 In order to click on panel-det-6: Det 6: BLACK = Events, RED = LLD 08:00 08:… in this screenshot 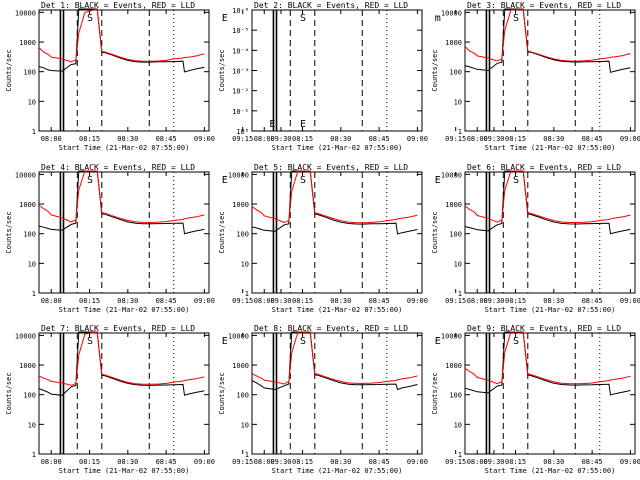, I will do `click(535, 238)`.